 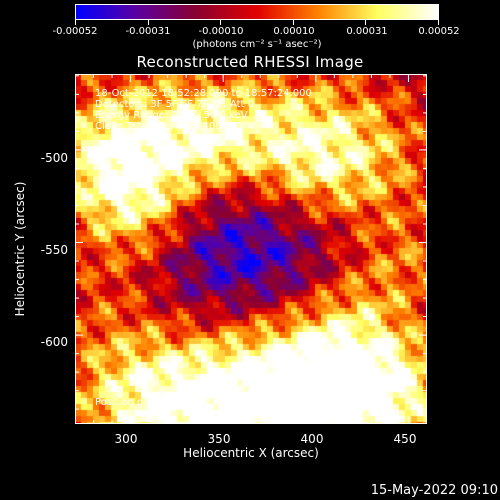 What do you see at coordinates (168, 402) in the screenshot?
I see `peak-position-text: Position of Peak = [407,-627]` at bounding box center [168, 402].